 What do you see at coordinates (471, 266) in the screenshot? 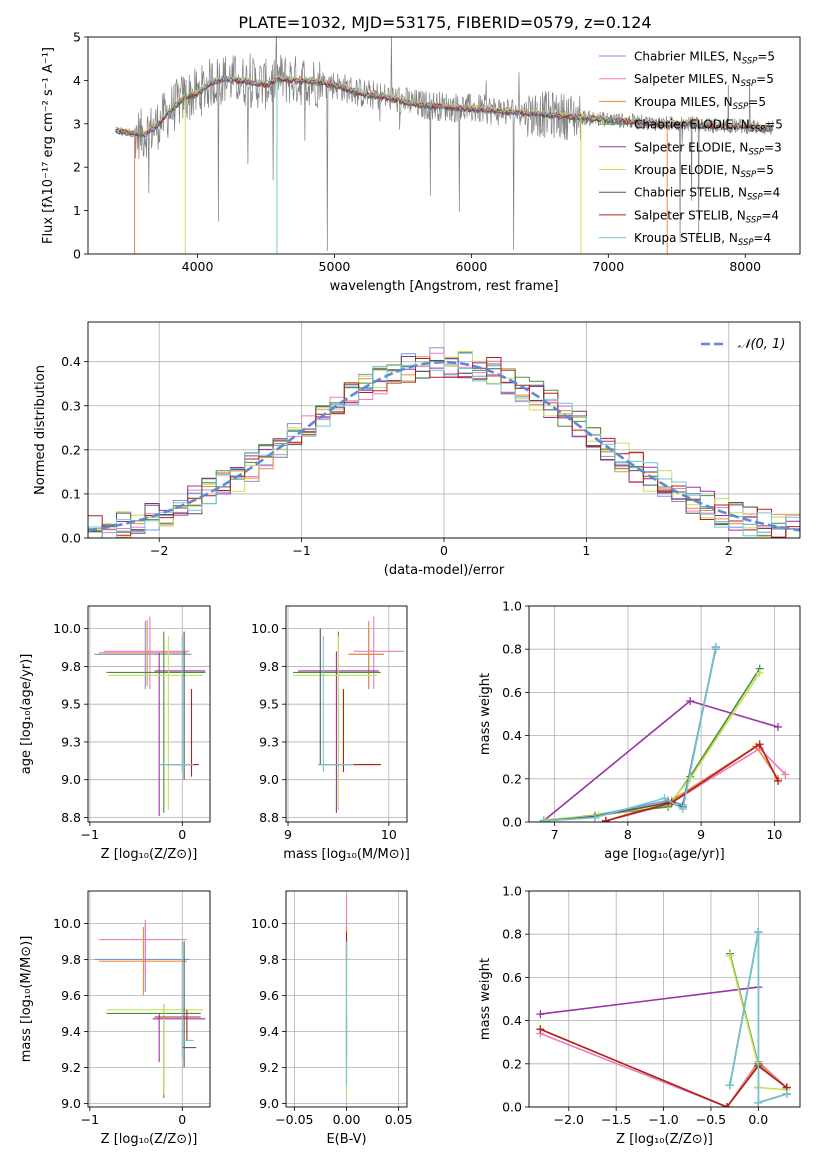
I see `x-tick-label: 6000` at bounding box center [471, 266].